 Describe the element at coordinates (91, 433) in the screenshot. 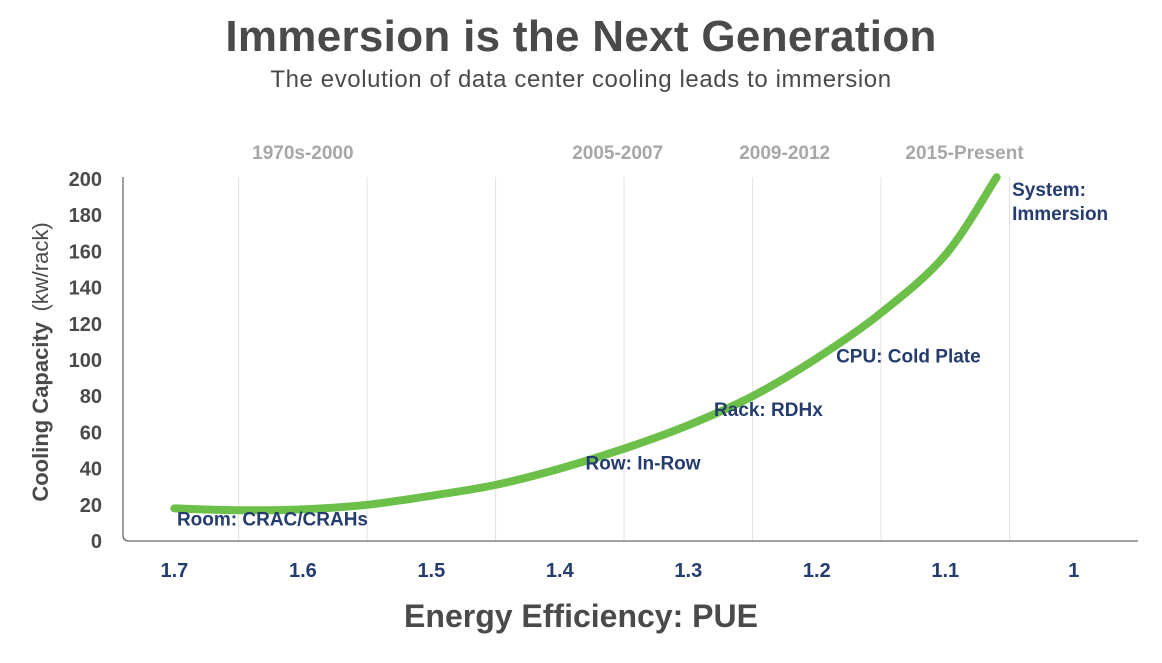

I see `y-tick-label: 60` at that location.